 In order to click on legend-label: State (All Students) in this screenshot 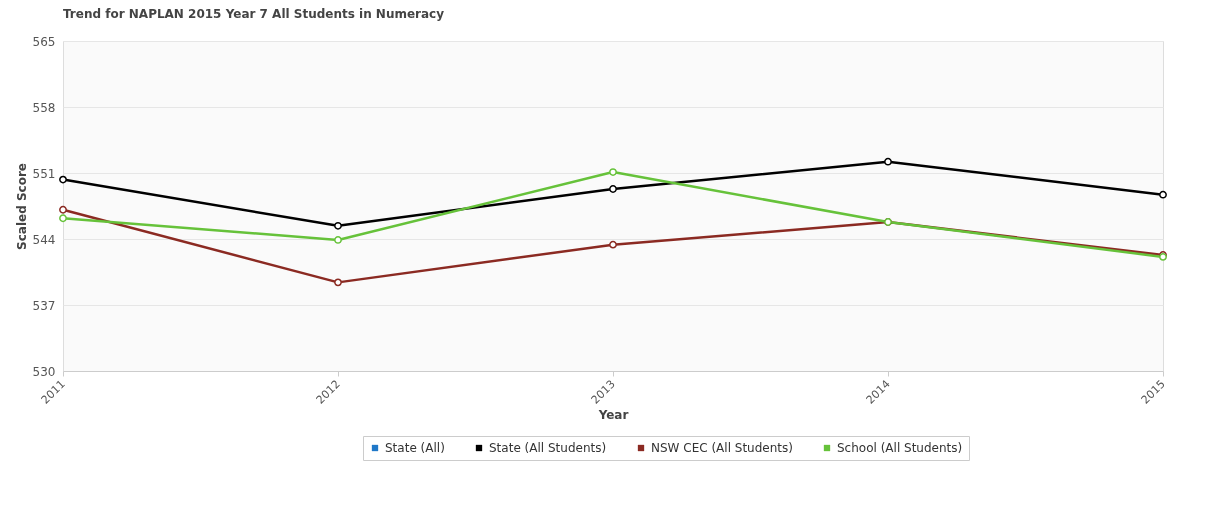, I will do `click(548, 448)`.